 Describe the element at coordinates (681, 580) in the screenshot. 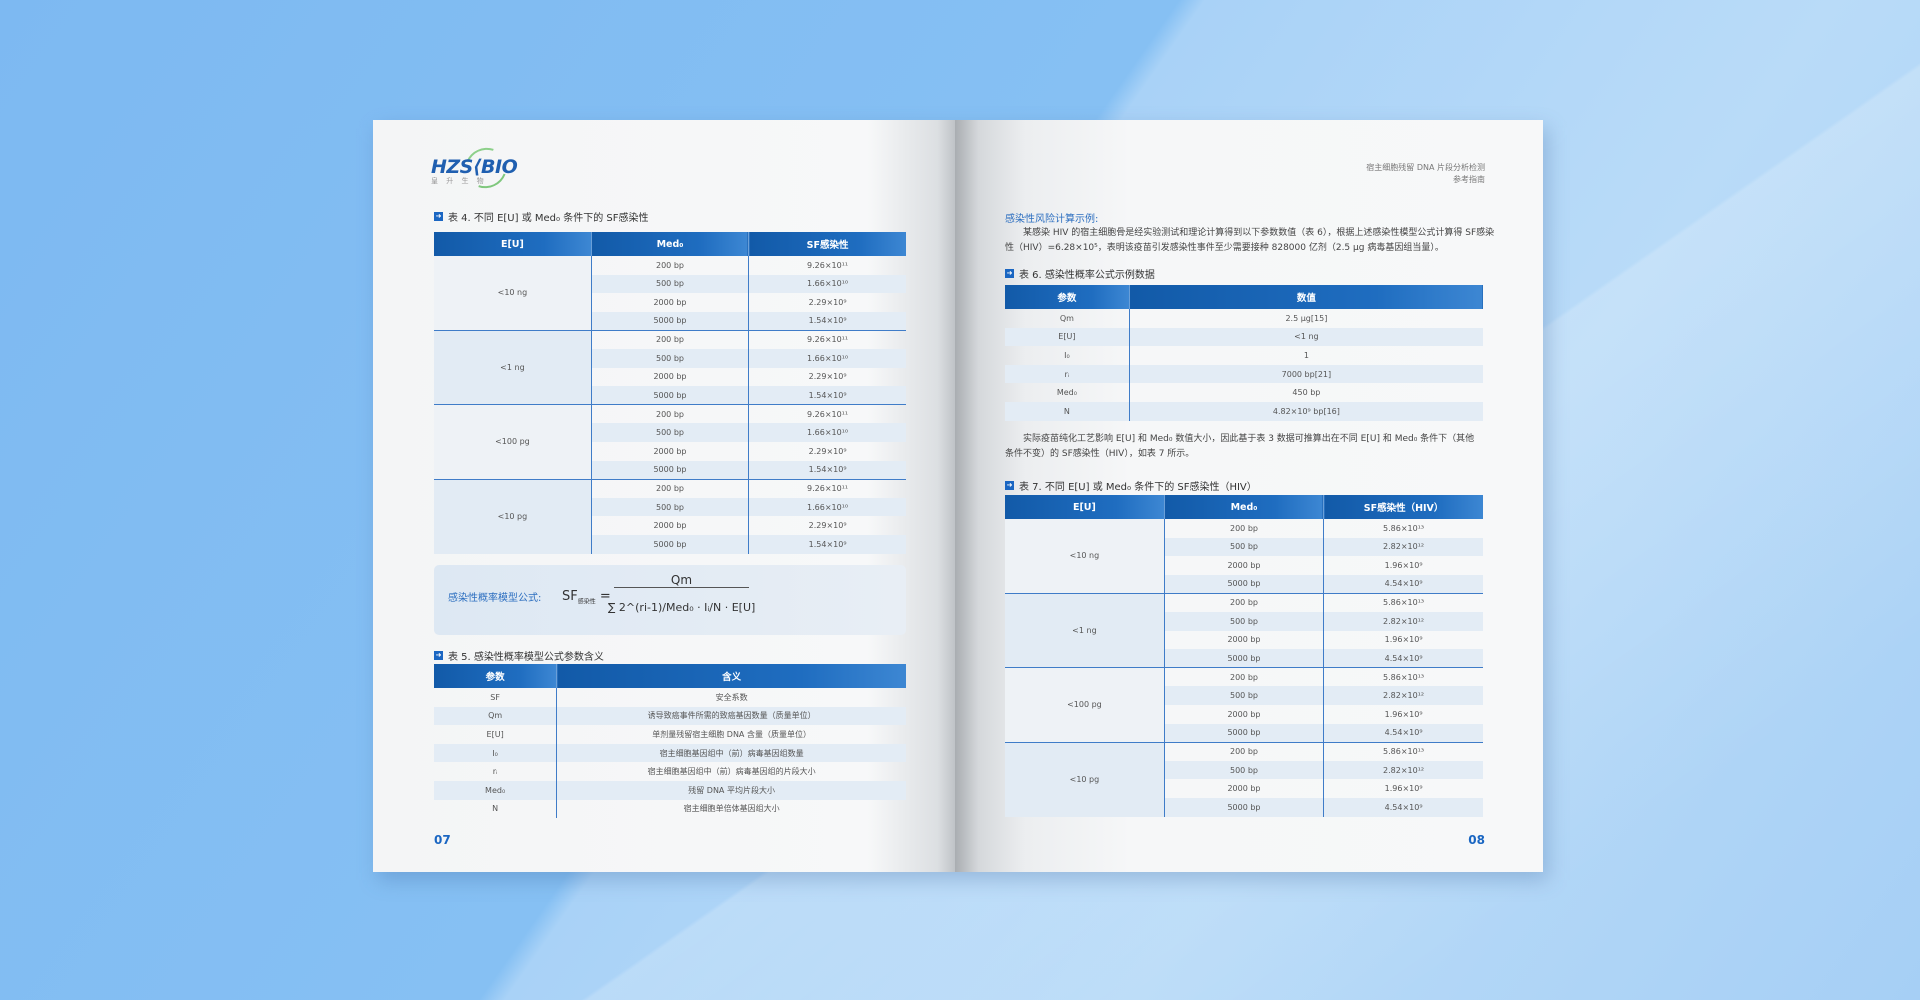

I see `formula-numerator: Qm` at that location.